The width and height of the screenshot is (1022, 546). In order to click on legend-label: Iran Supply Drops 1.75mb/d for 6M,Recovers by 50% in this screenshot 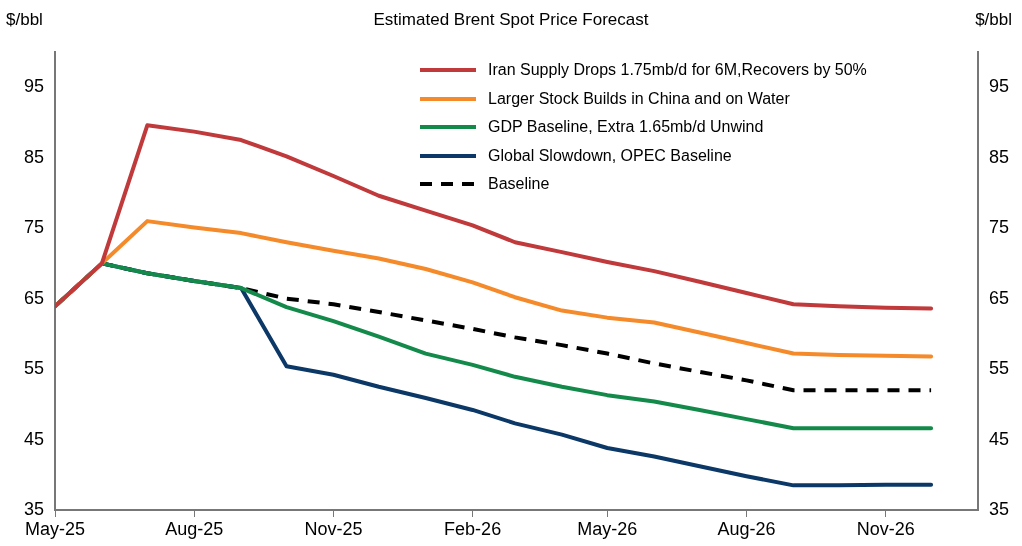, I will do `click(677, 70)`.